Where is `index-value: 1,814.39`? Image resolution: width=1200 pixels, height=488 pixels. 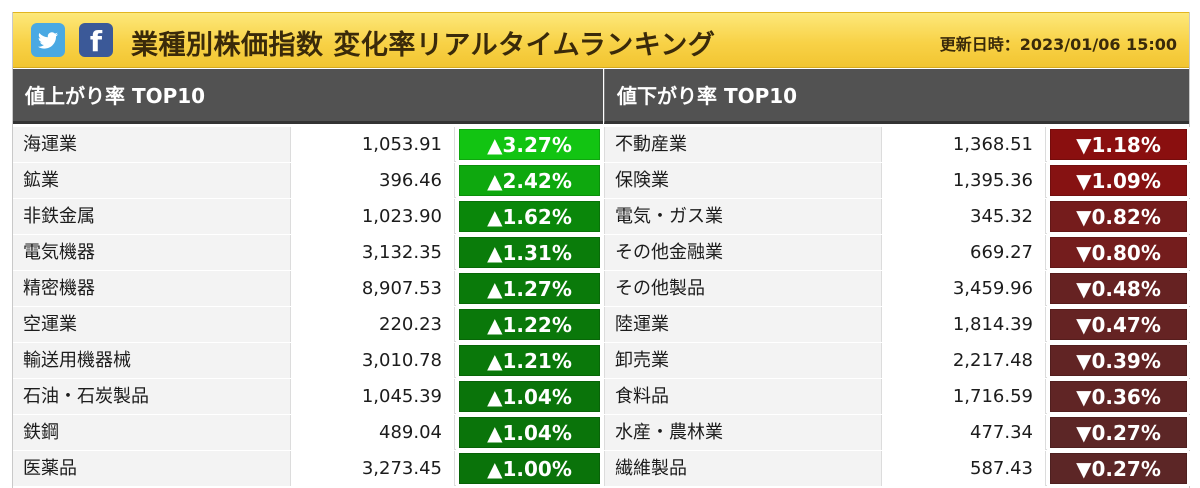 index-value: 1,814.39 is located at coordinates (964, 324).